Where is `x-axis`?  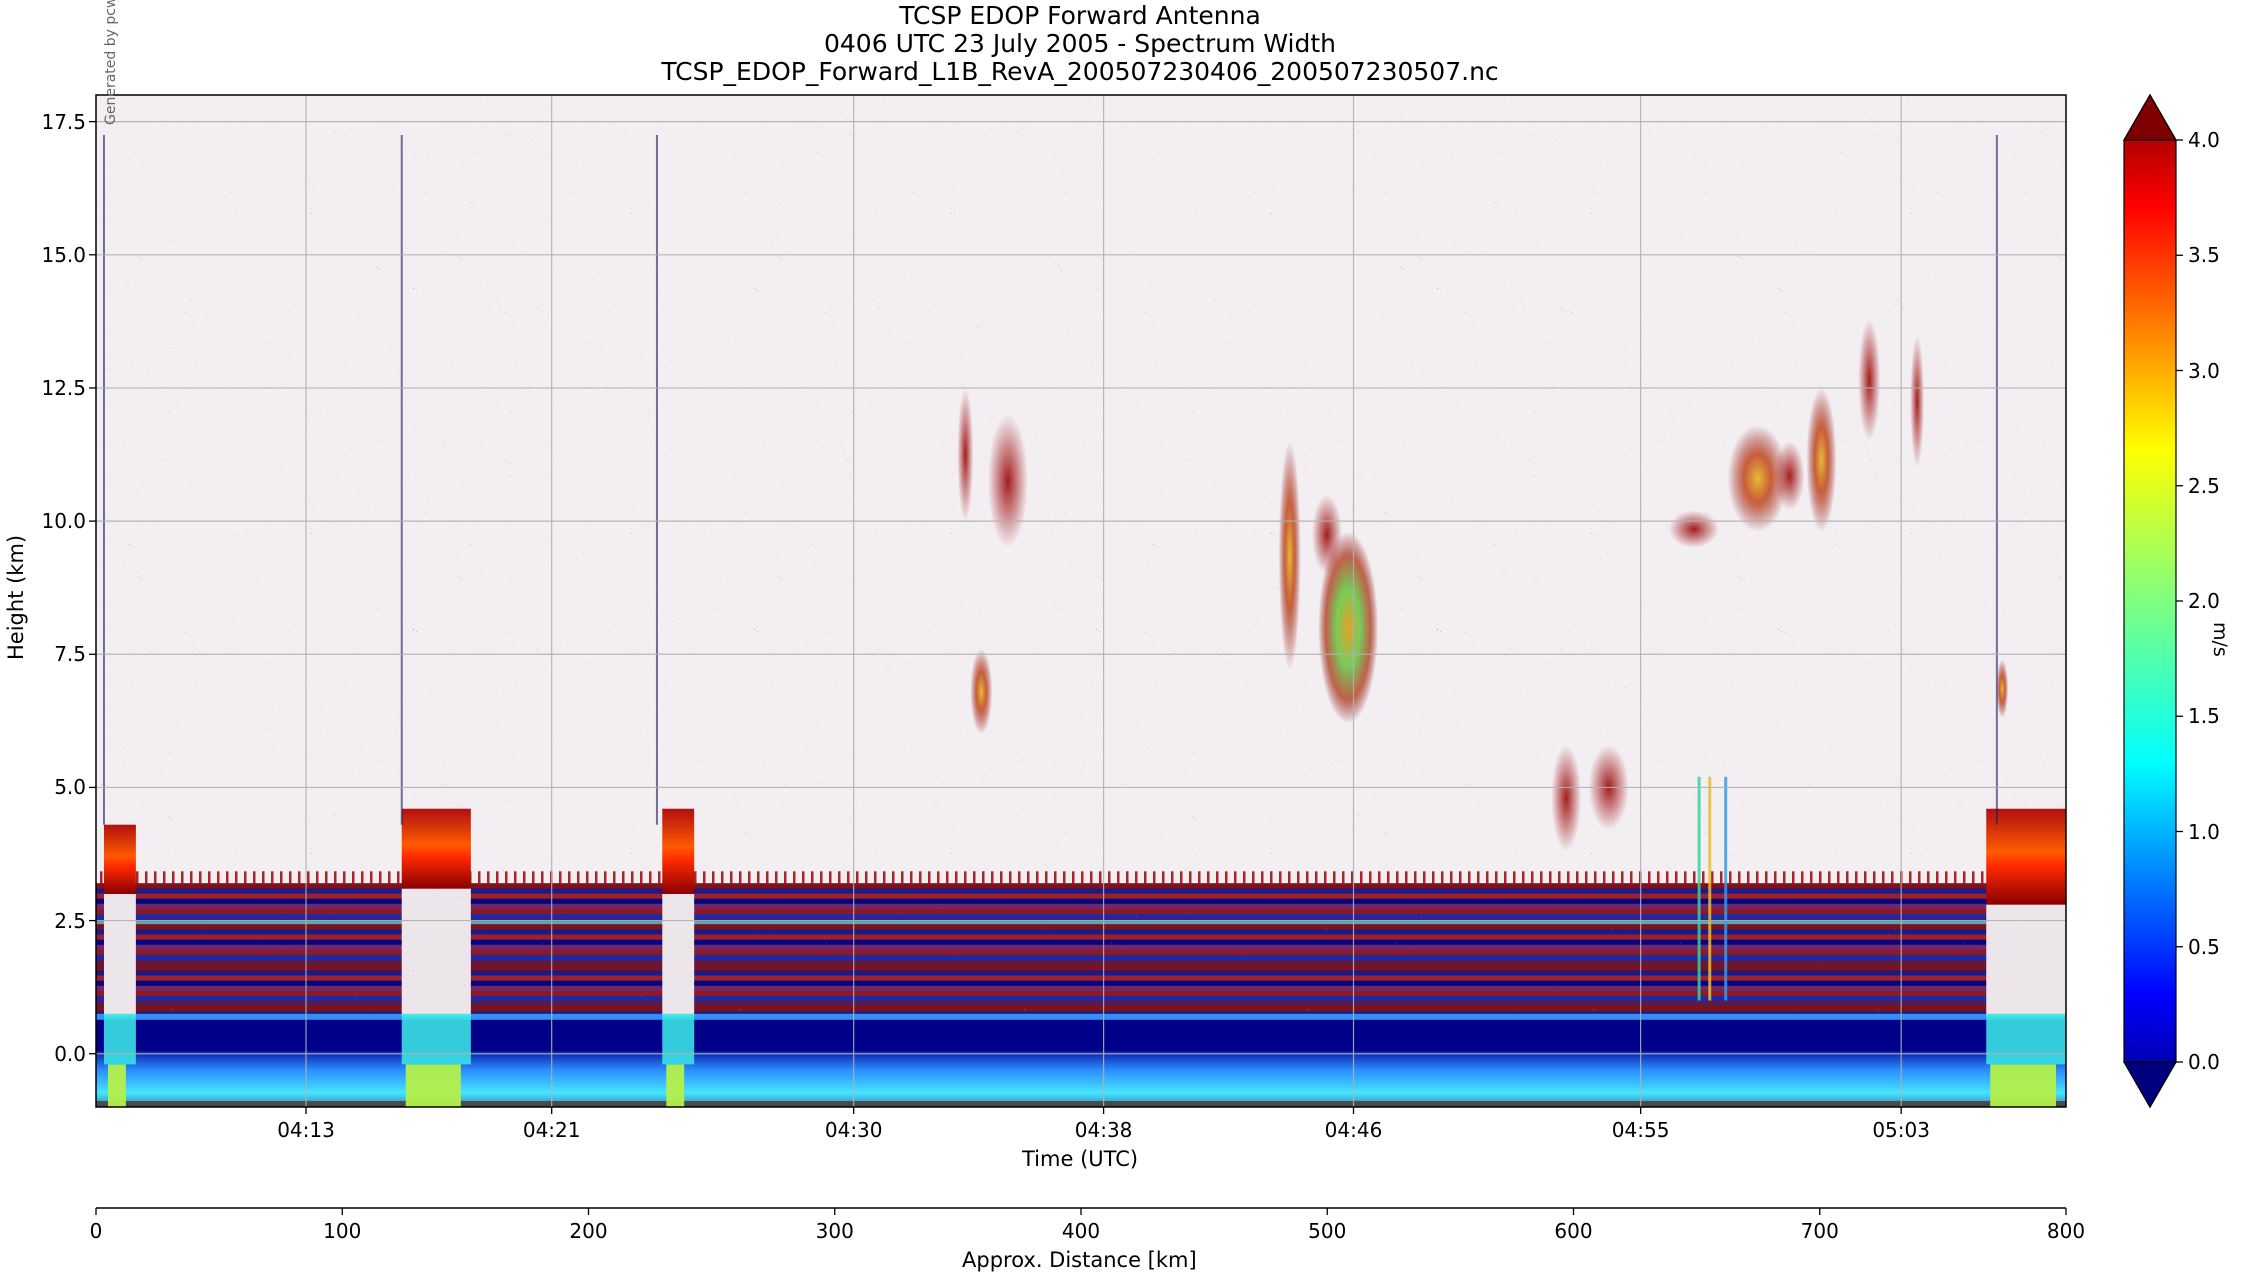 x-axis is located at coordinates (1103, 1110).